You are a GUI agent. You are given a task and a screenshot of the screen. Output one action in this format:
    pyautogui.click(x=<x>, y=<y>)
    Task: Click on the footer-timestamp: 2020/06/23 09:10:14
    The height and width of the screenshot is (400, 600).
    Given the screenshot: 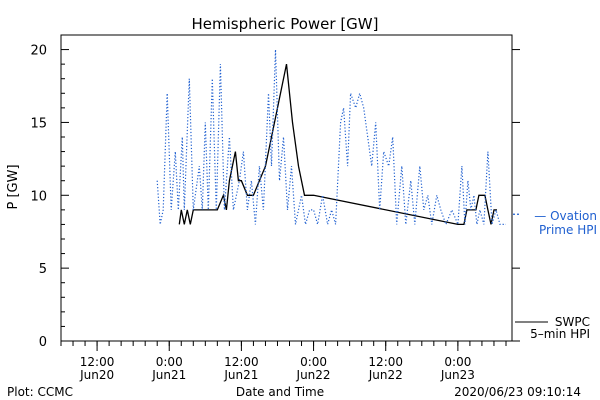 What is the action you would take?
    pyautogui.click(x=517, y=392)
    